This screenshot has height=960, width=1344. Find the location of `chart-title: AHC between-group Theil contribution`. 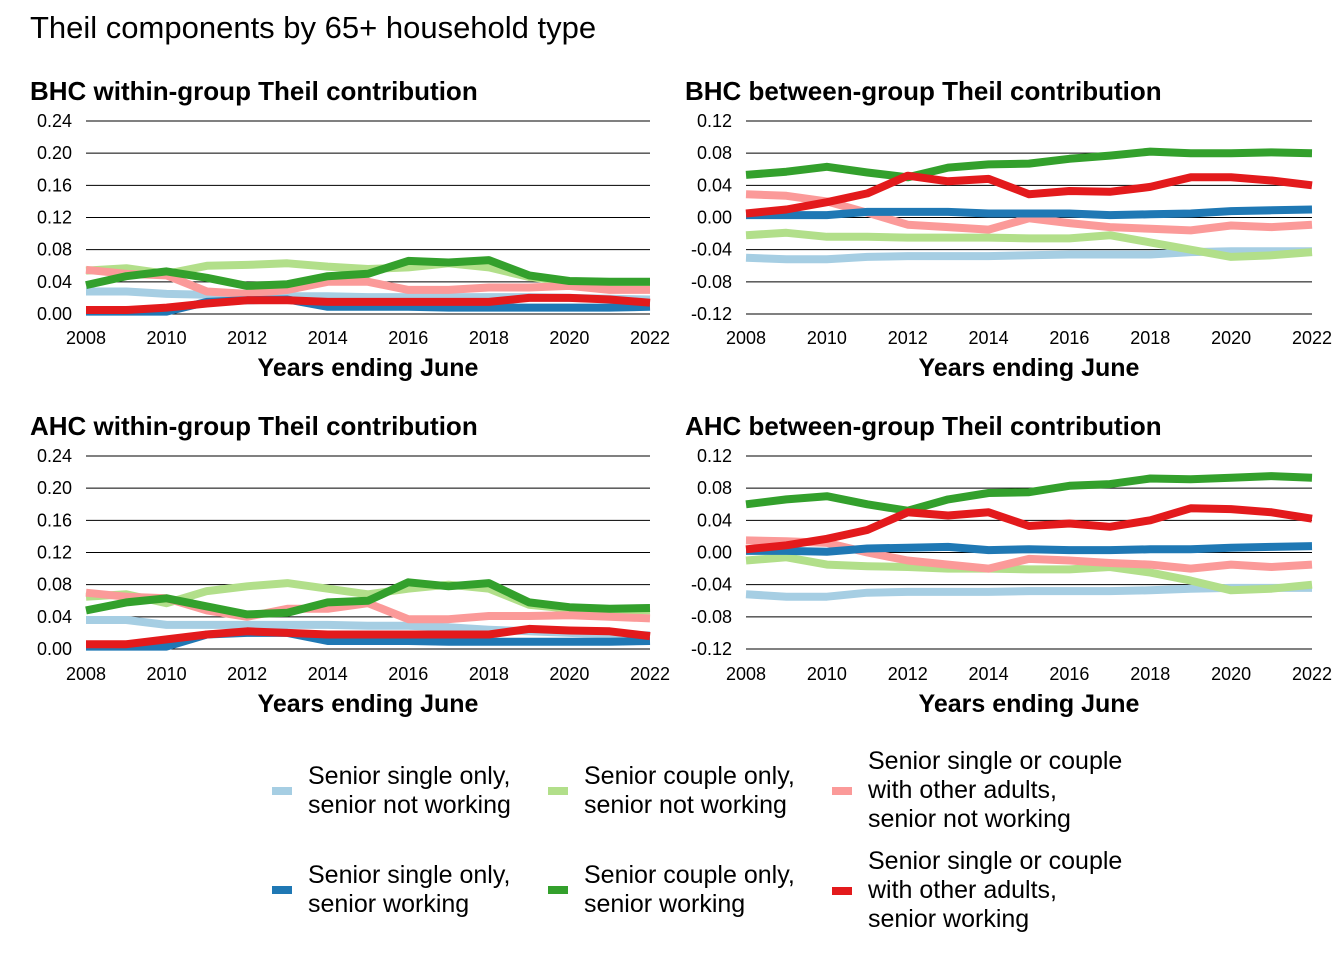

chart-title: AHC between-group Theil contribution is located at coordinates (923, 426).